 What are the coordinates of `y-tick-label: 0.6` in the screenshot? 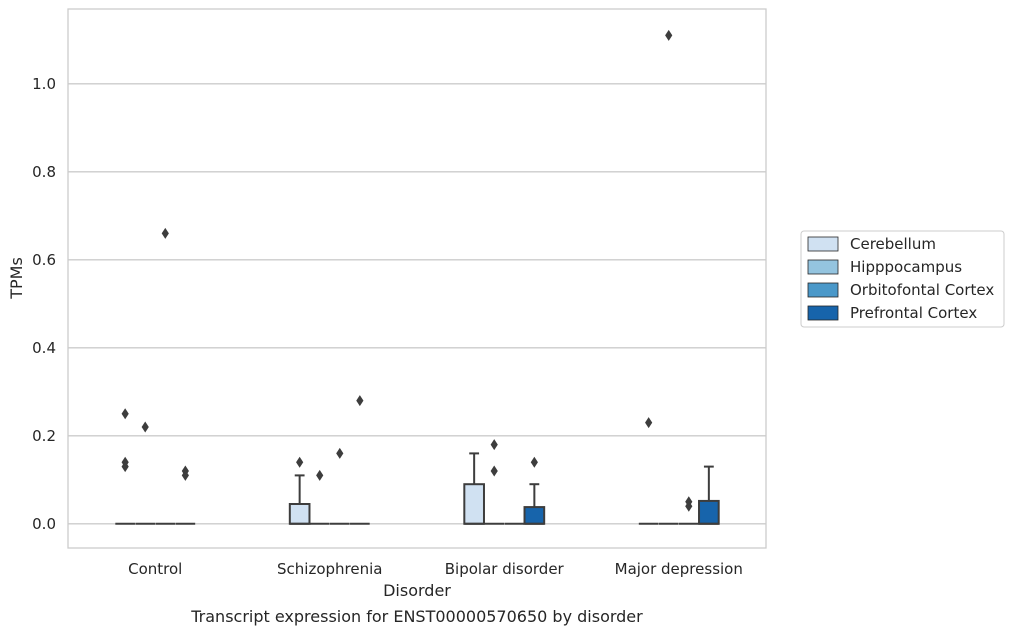 It's located at (44, 260).